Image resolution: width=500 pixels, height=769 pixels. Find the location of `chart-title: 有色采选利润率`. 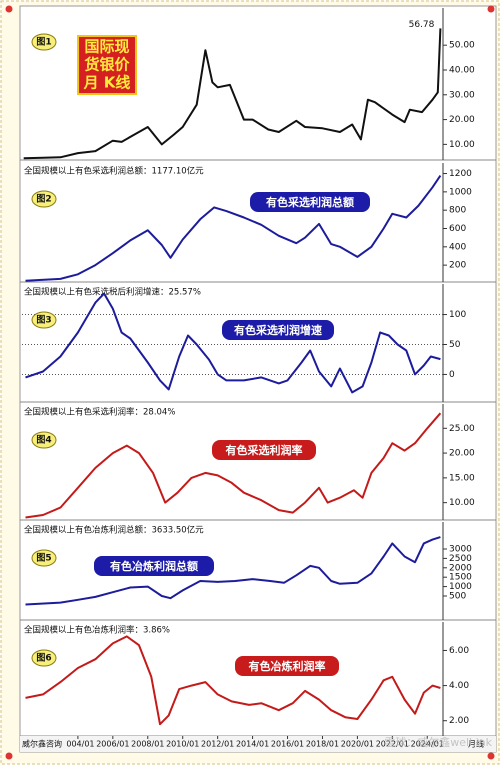

chart-title: 有色采选利润率 is located at coordinates (264, 450).